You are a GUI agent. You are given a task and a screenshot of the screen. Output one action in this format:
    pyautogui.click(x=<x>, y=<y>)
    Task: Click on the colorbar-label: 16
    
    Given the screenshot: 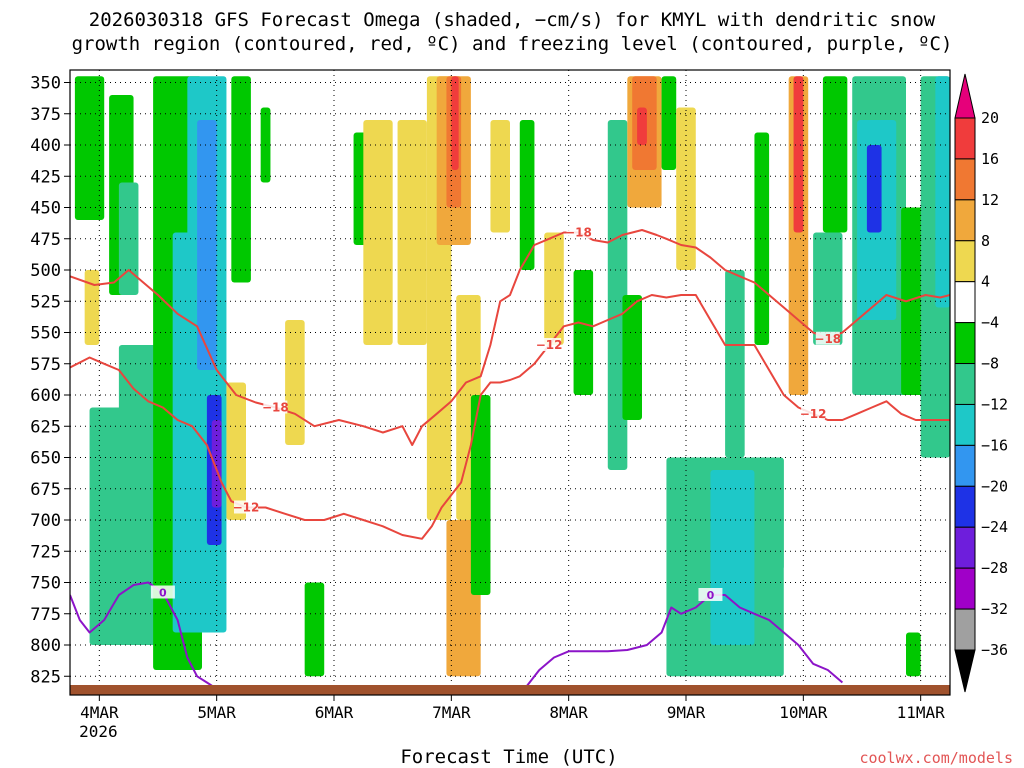 What is the action you would take?
    pyautogui.click(x=990, y=159)
    